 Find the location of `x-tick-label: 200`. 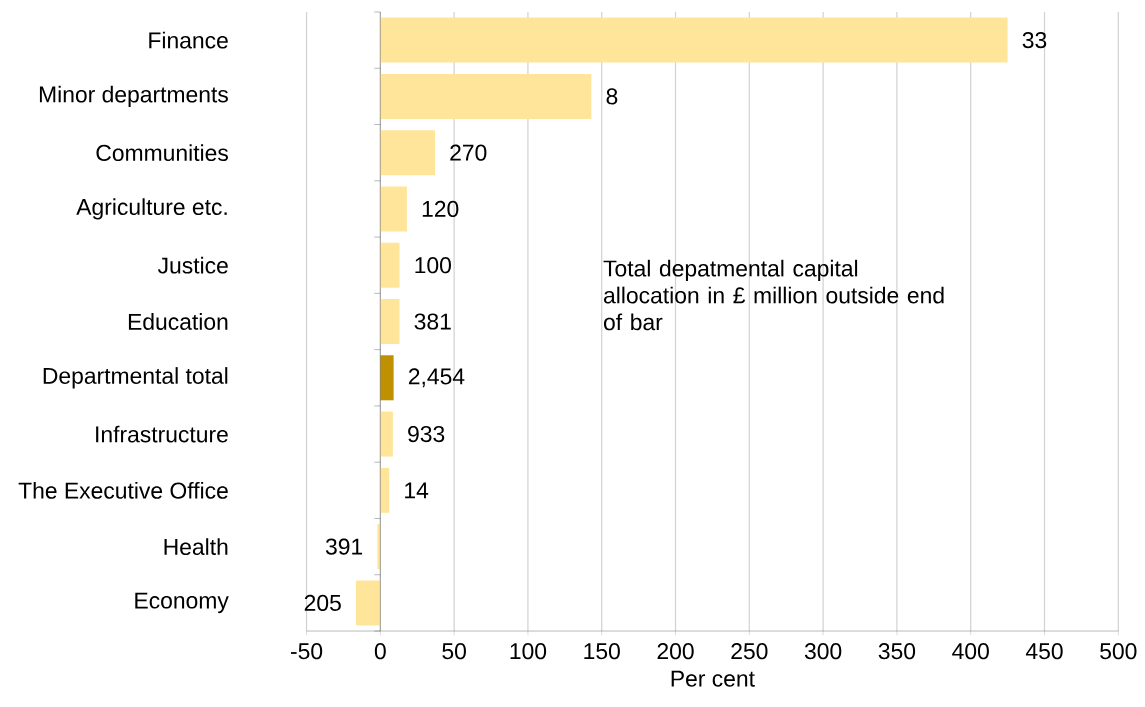

x-tick-label: 200 is located at coordinates (675, 651).